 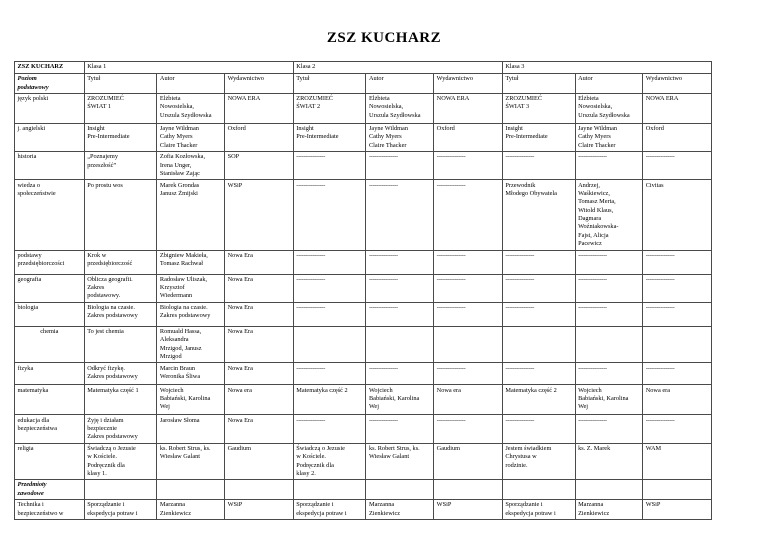 I want to click on author-cell-1: Marzanna Zienkiewicz, so click(x=191, y=510).